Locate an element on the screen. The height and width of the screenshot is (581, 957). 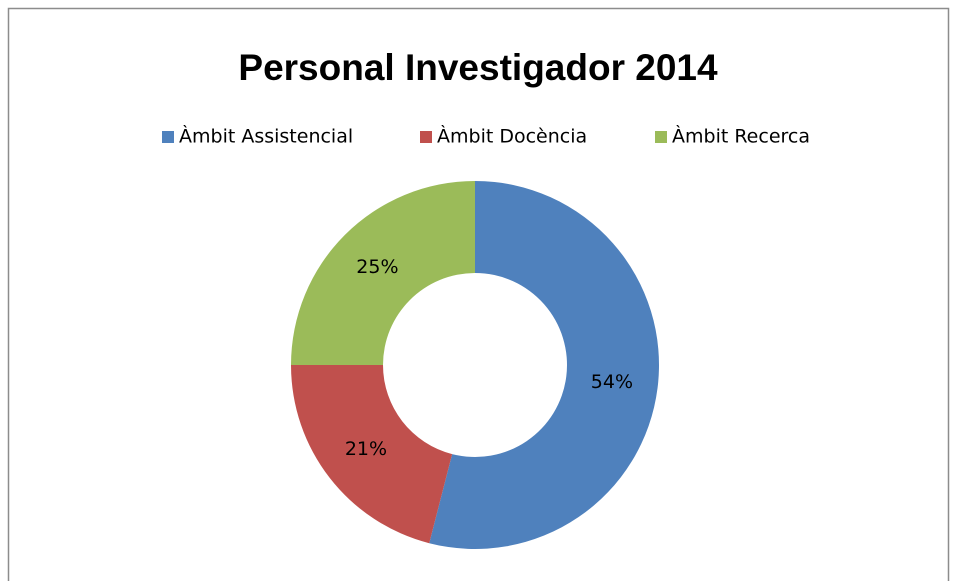
chart-title: Personal Investigador 2014 is located at coordinates (478, 67).